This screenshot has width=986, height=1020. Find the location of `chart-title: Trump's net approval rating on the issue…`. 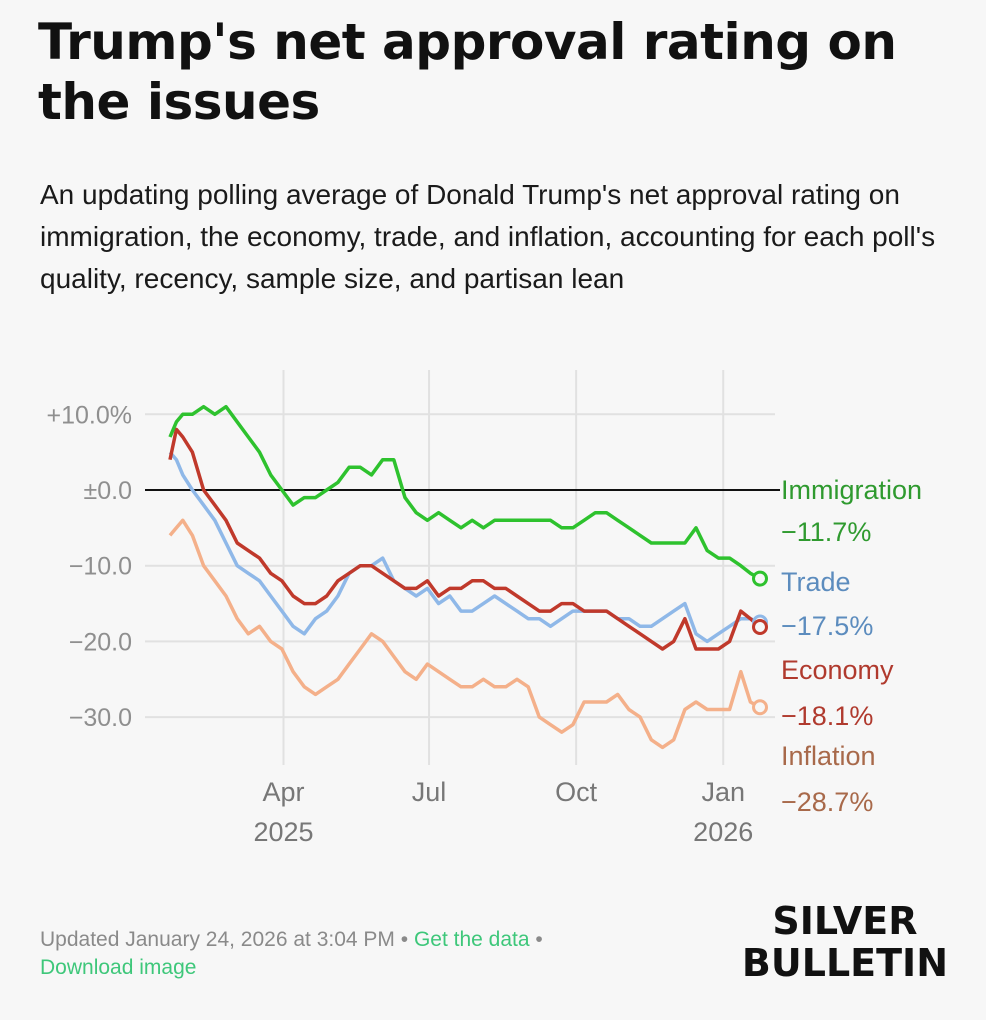

chart-title: Trump's net approval rating on the issue… is located at coordinates (467, 72).